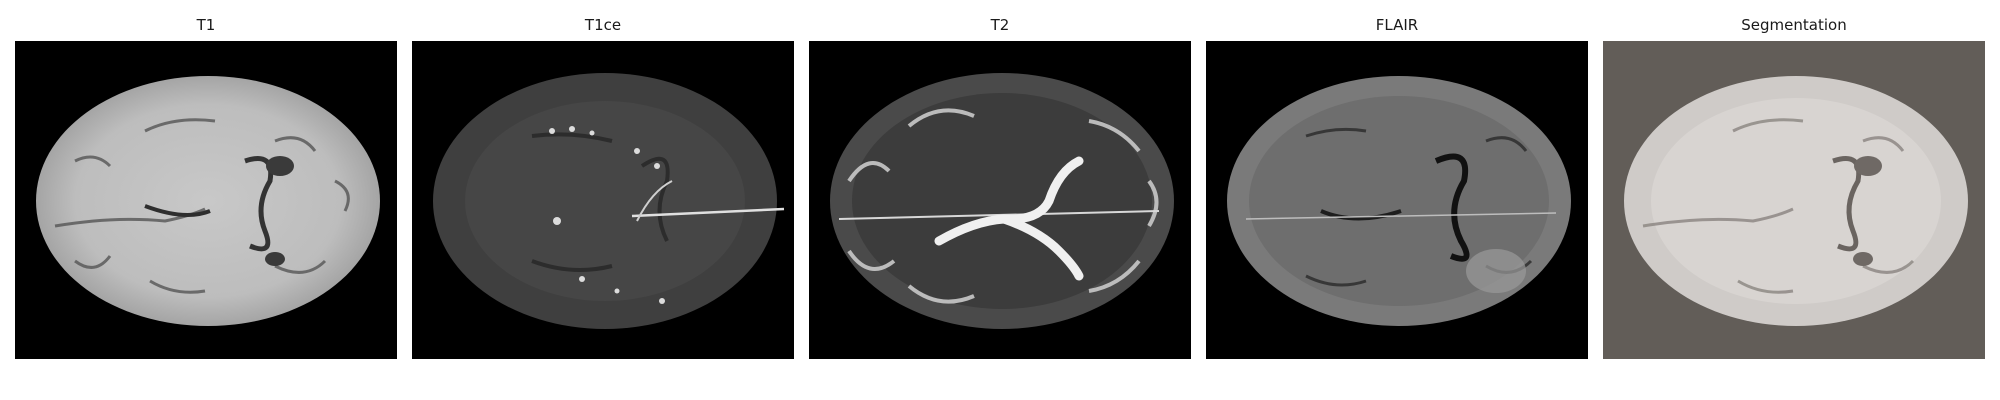 This screenshot has width=2000, height=400. I want to click on panel-title-t2: T2, so click(1000, 25).